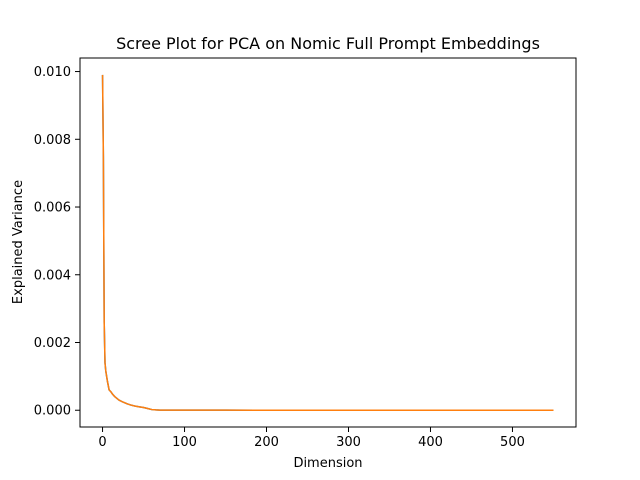 This screenshot has height=480, width=640. I want to click on y-tick-label: 0.004, so click(52, 275).